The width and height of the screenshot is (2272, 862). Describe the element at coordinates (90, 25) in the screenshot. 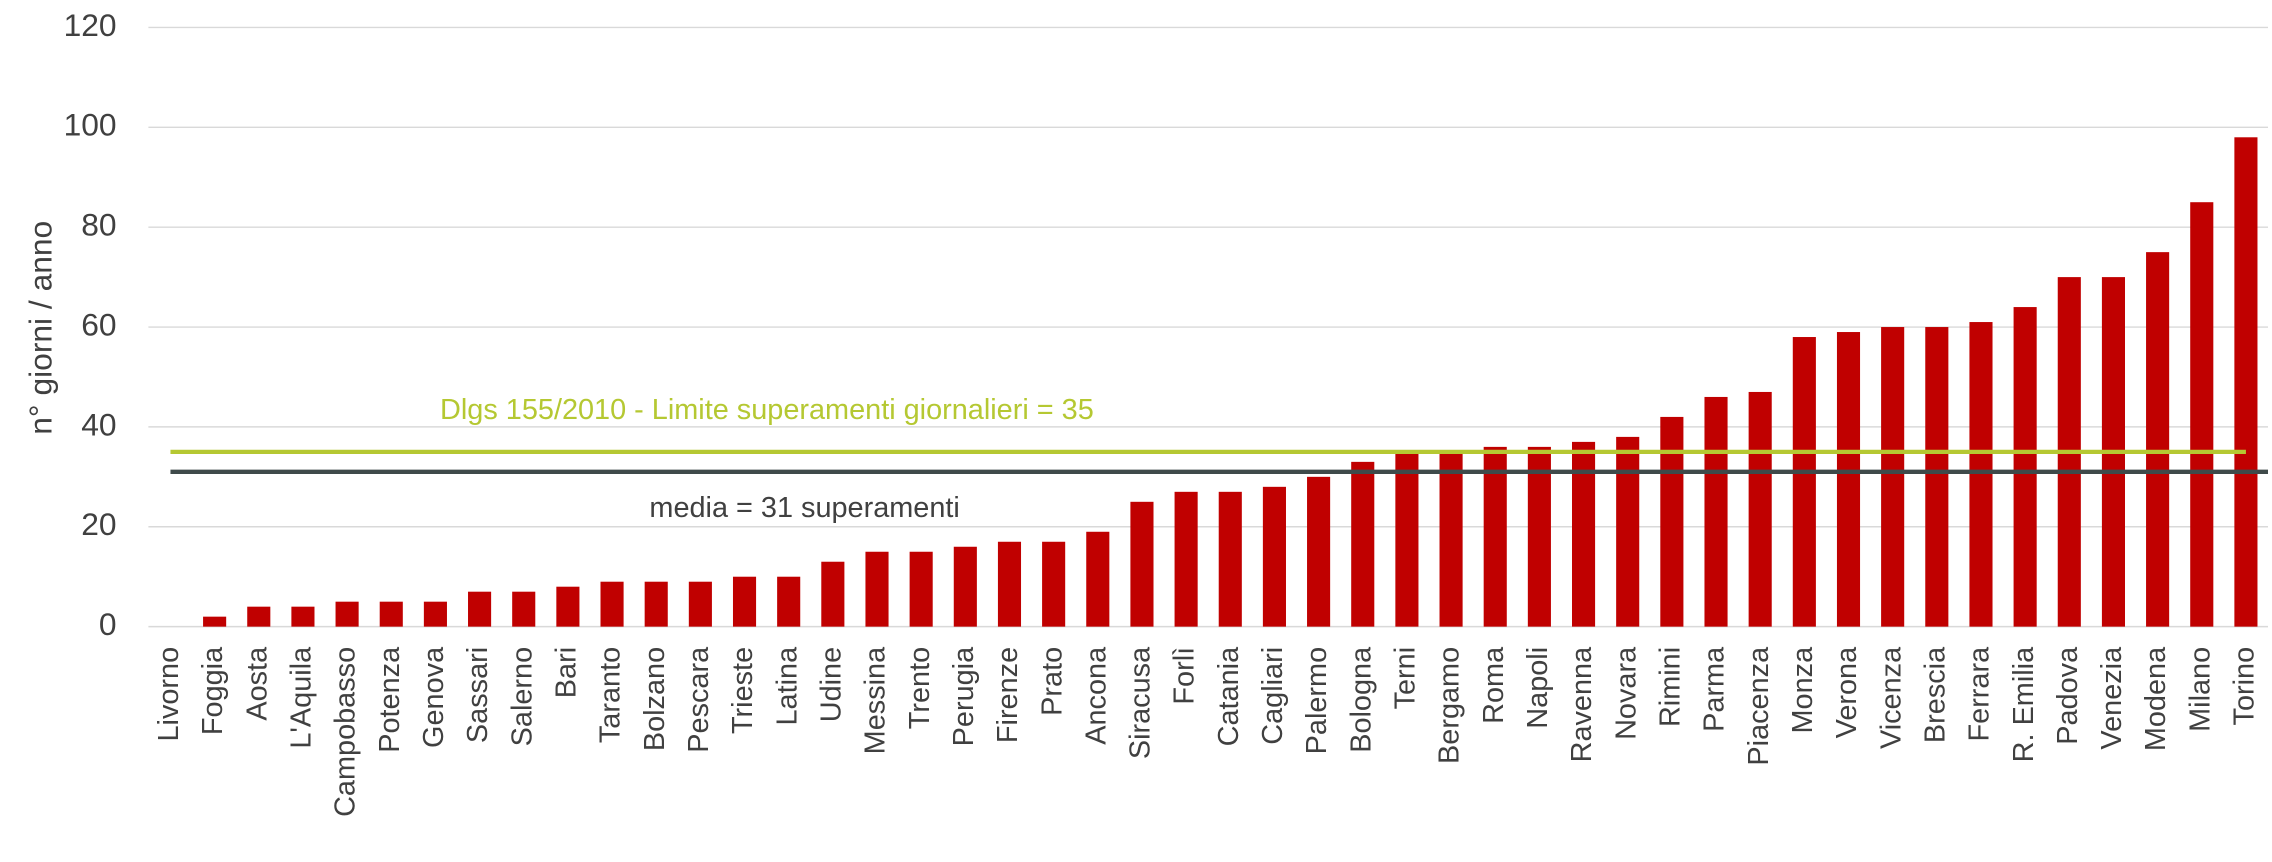

I see `y-tick-label: 120` at that location.